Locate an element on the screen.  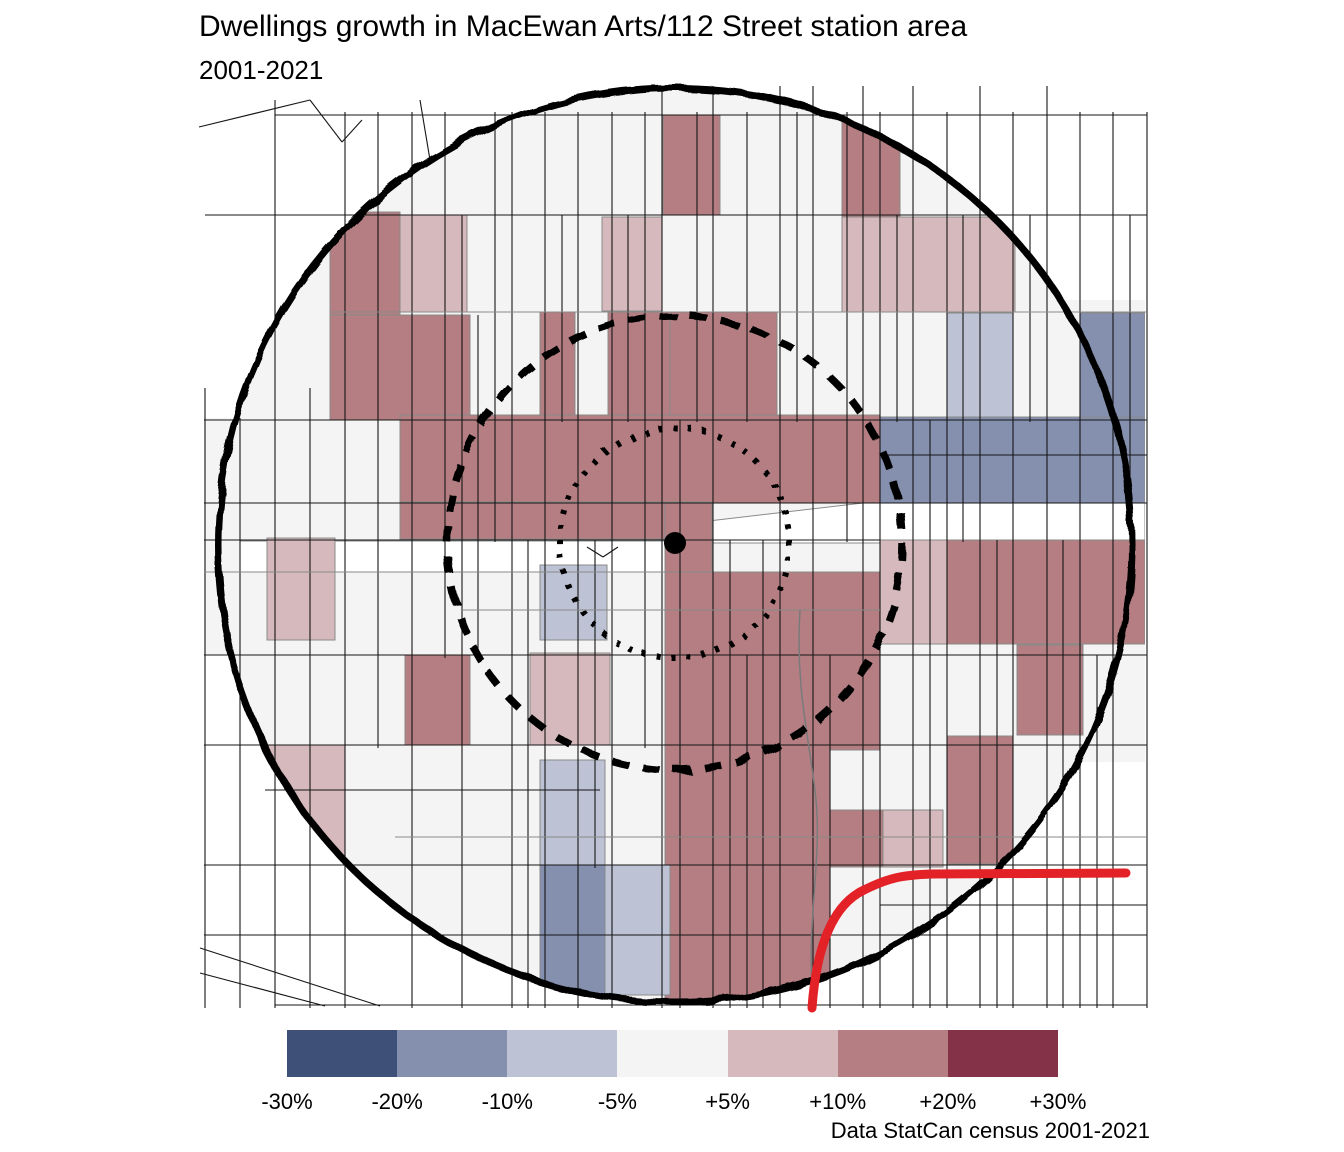
station-dot is located at coordinates (675, 543).